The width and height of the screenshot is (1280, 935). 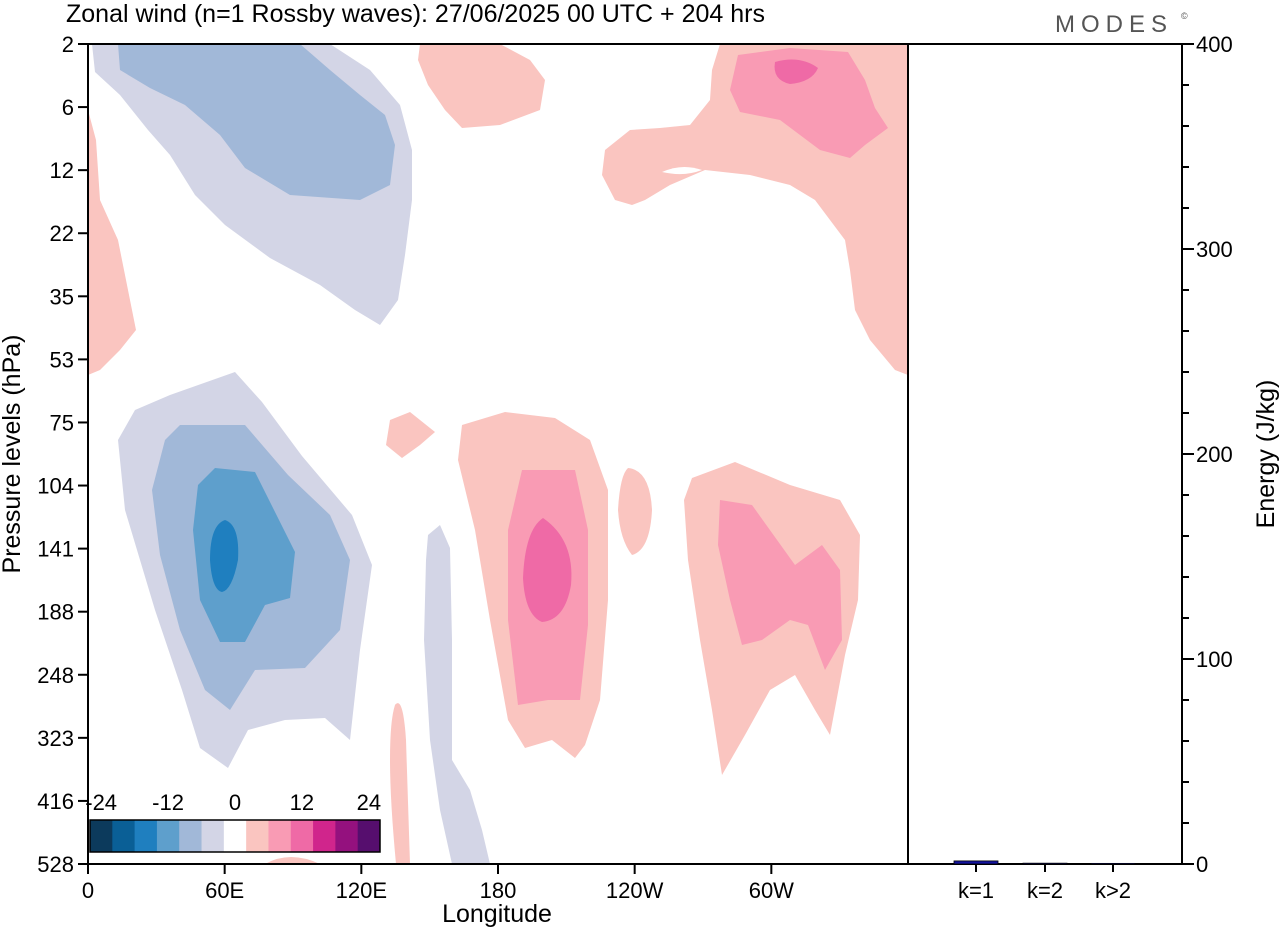 I want to click on y-tick-label: 141, so click(x=55, y=549).